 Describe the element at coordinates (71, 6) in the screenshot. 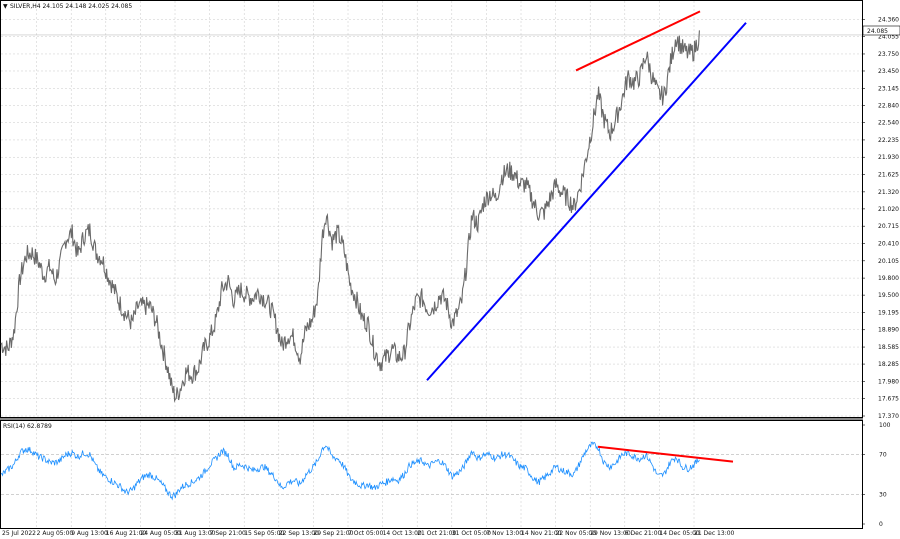

I see `symbol-header: SILVER,H4 24.105 24.148 24.025 24.085` at that location.